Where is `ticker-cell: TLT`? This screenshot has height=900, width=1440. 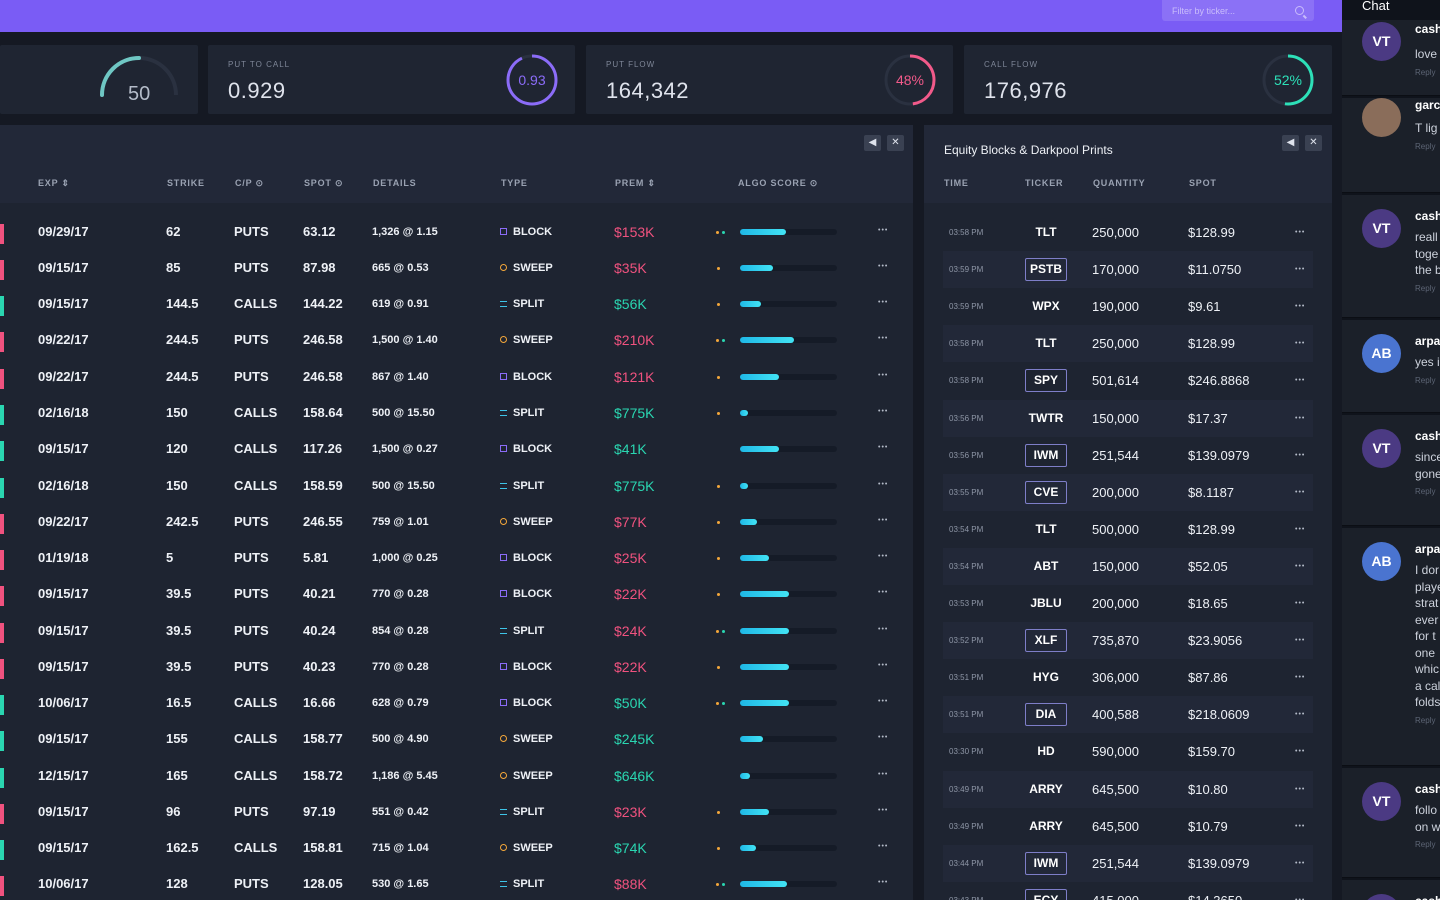
ticker-cell: TLT is located at coordinates (1046, 528).